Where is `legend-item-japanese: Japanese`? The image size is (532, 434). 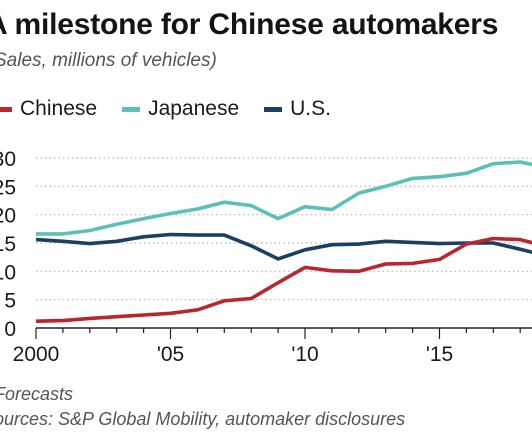
legend-item-japanese: Japanese is located at coordinates (180, 109).